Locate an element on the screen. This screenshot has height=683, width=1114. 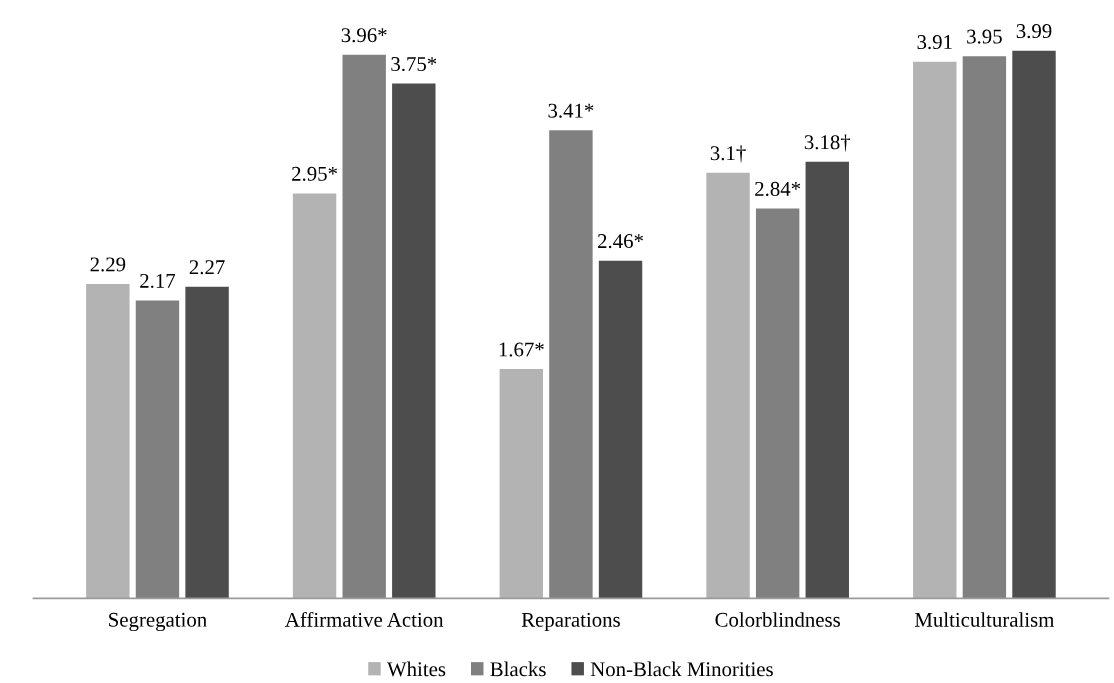
data-label: 2.27 is located at coordinates (207, 267).